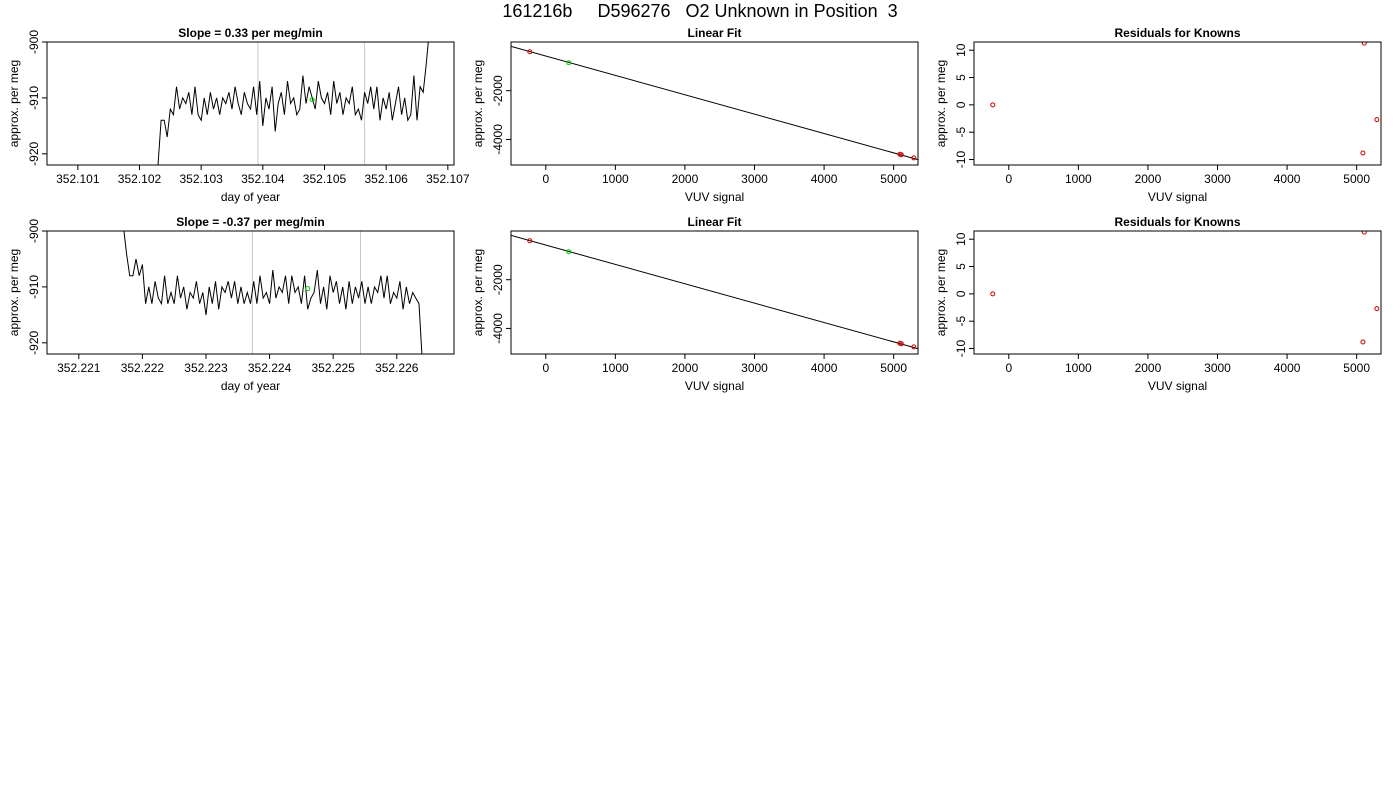 This screenshot has width=1400, height=800. I want to click on x-tick-label: 352.223, so click(206, 368).